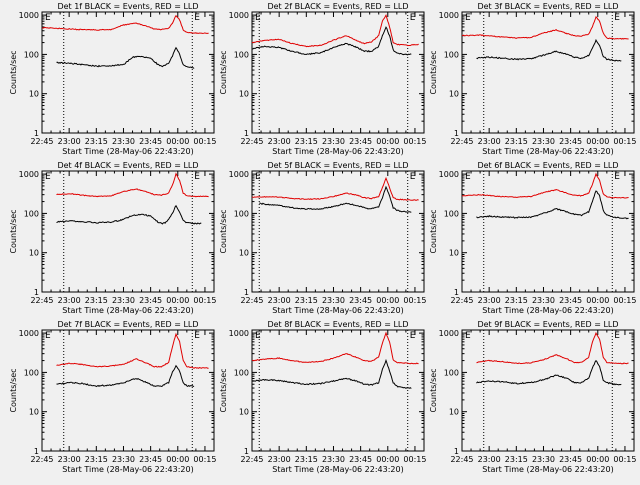 This screenshot has height=485, width=640. I want to click on chart-title: Det 2f BLACK = Events, RED = LLD, so click(337, 6).